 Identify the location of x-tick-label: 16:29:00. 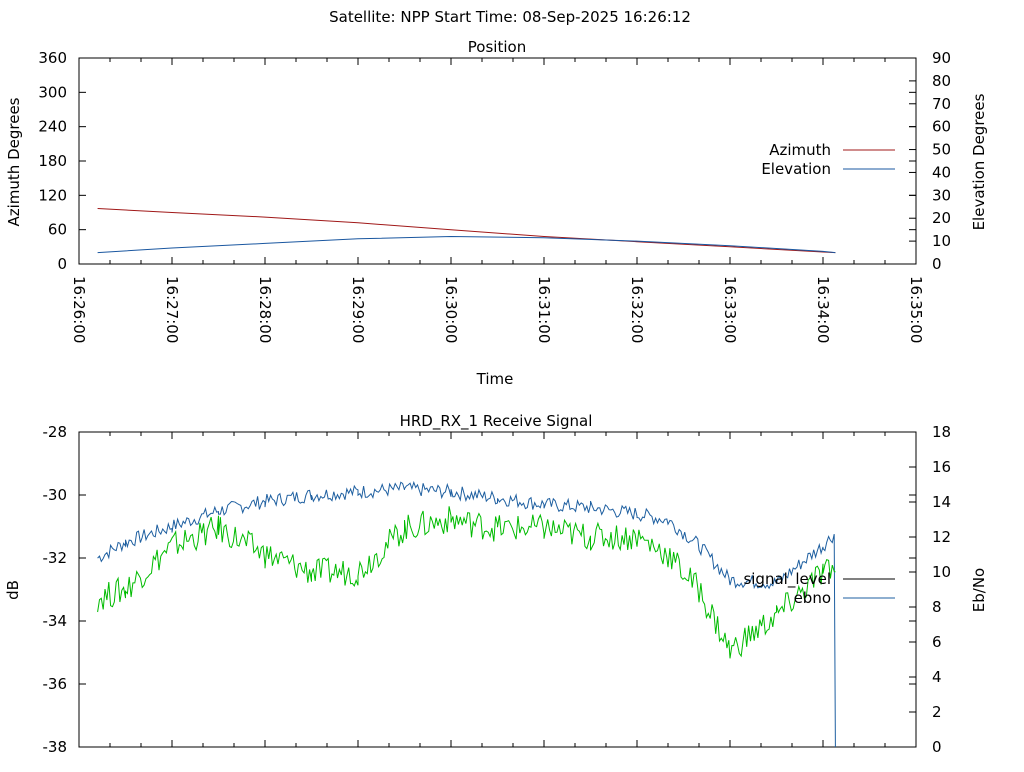
(358, 309).